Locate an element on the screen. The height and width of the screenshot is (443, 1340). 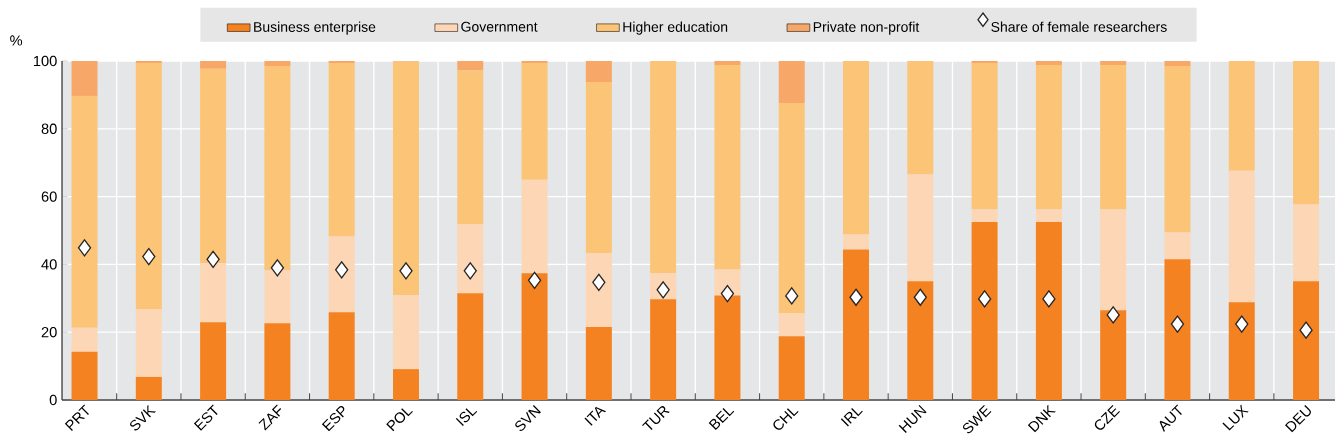
y-tick-label: 40 is located at coordinates (49, 264).